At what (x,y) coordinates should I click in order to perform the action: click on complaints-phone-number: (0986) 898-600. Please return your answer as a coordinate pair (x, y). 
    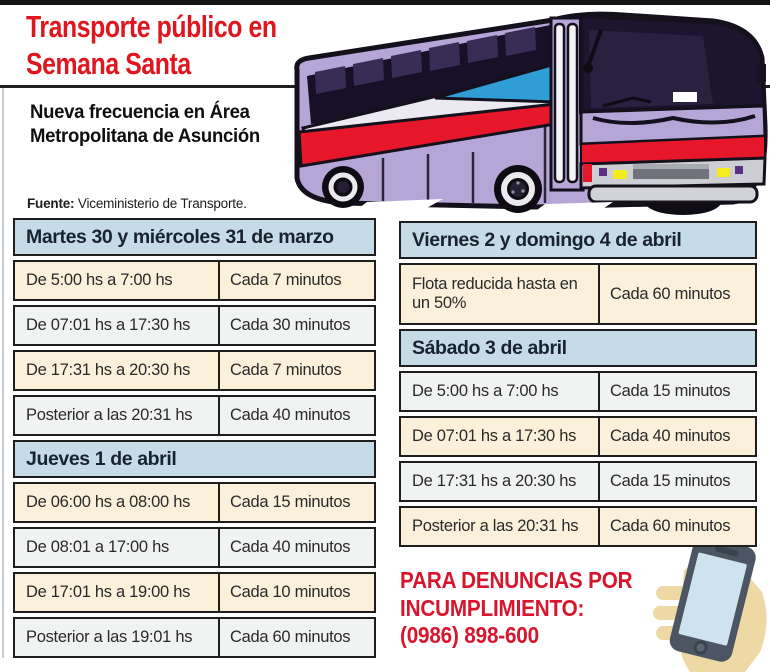
    Looking at the image, I should click on (469, 635).